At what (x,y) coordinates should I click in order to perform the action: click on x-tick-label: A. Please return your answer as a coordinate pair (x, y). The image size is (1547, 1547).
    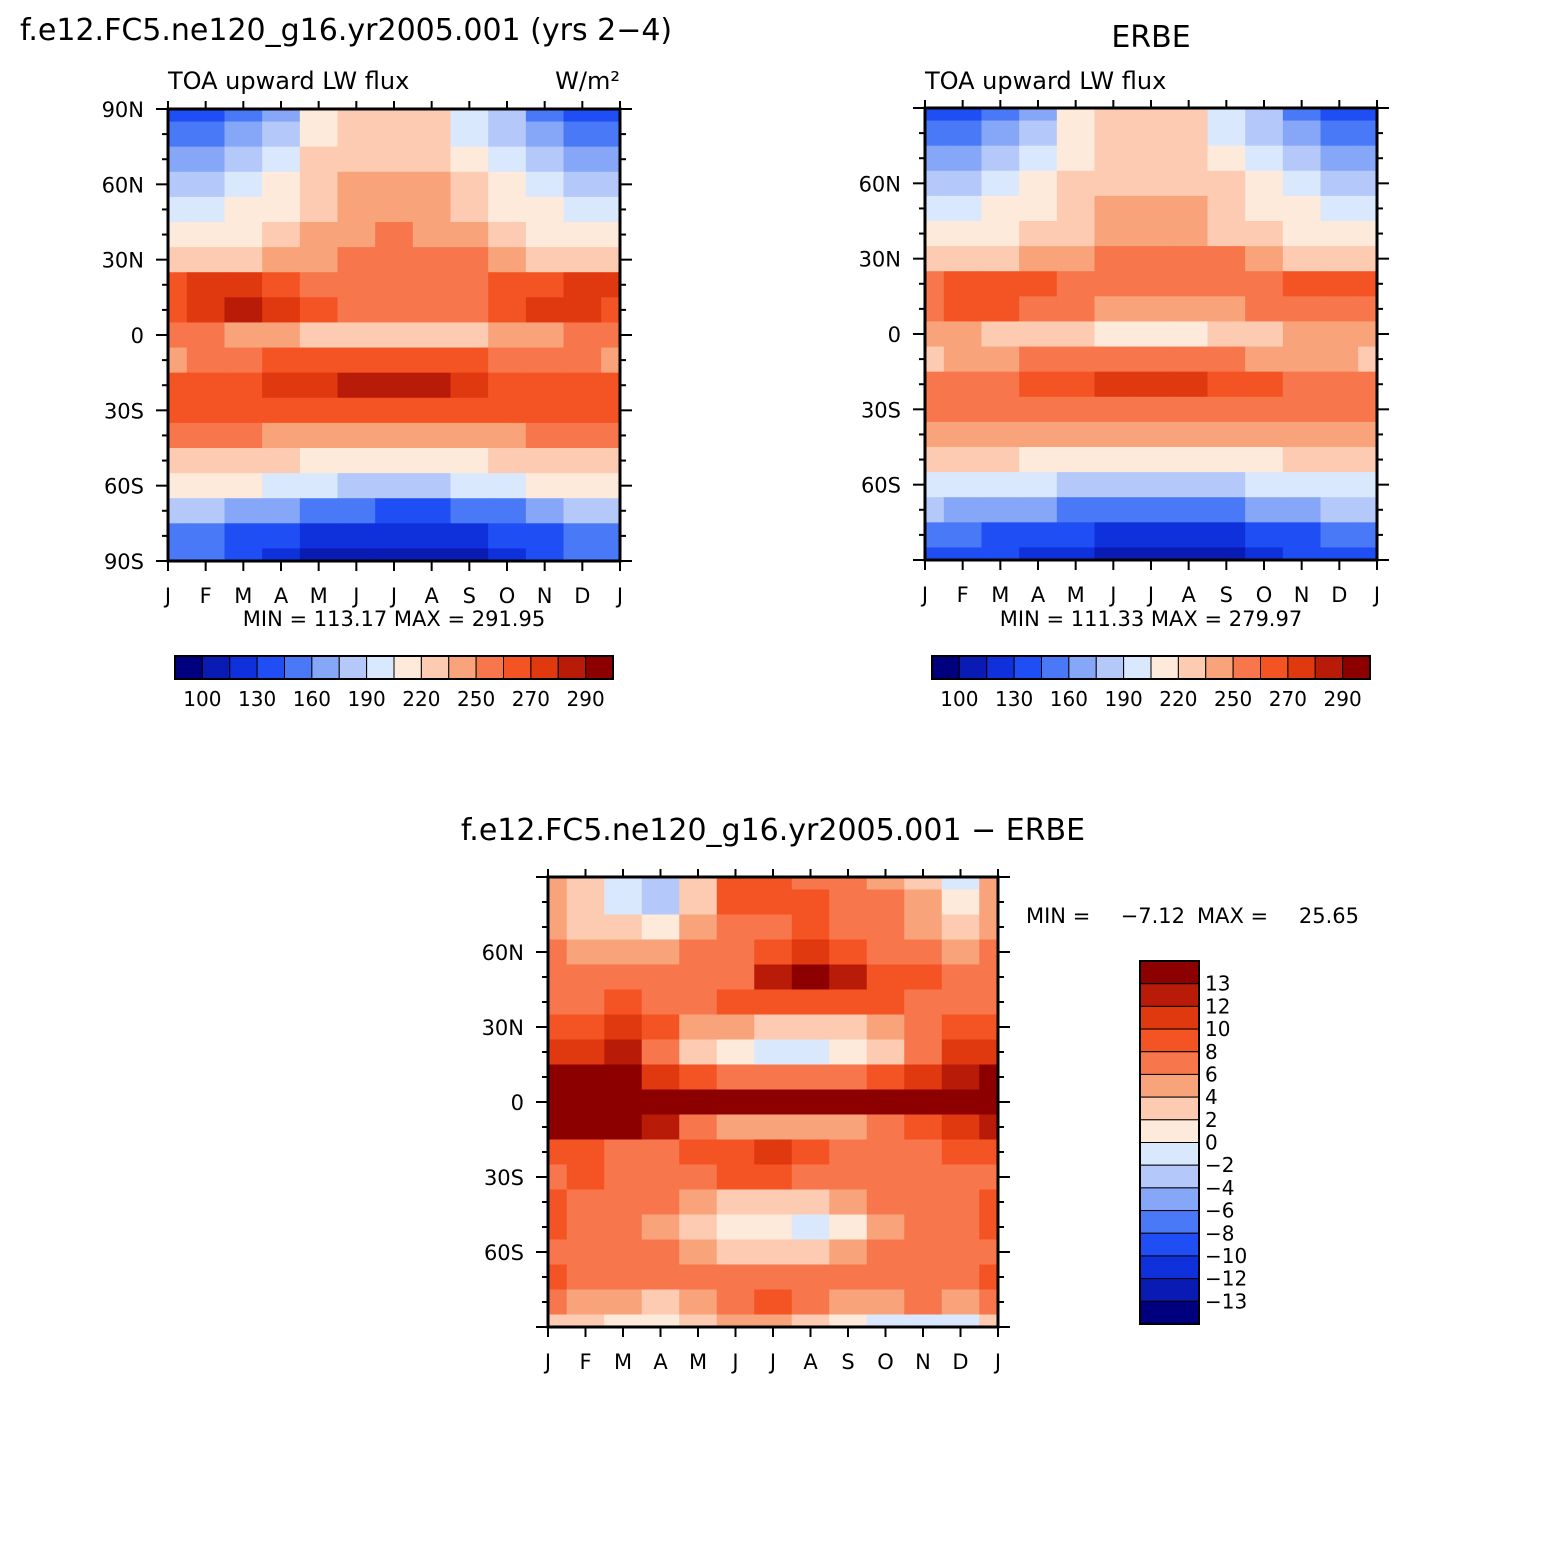
    Looking at the image, I should click on (810, 1362).